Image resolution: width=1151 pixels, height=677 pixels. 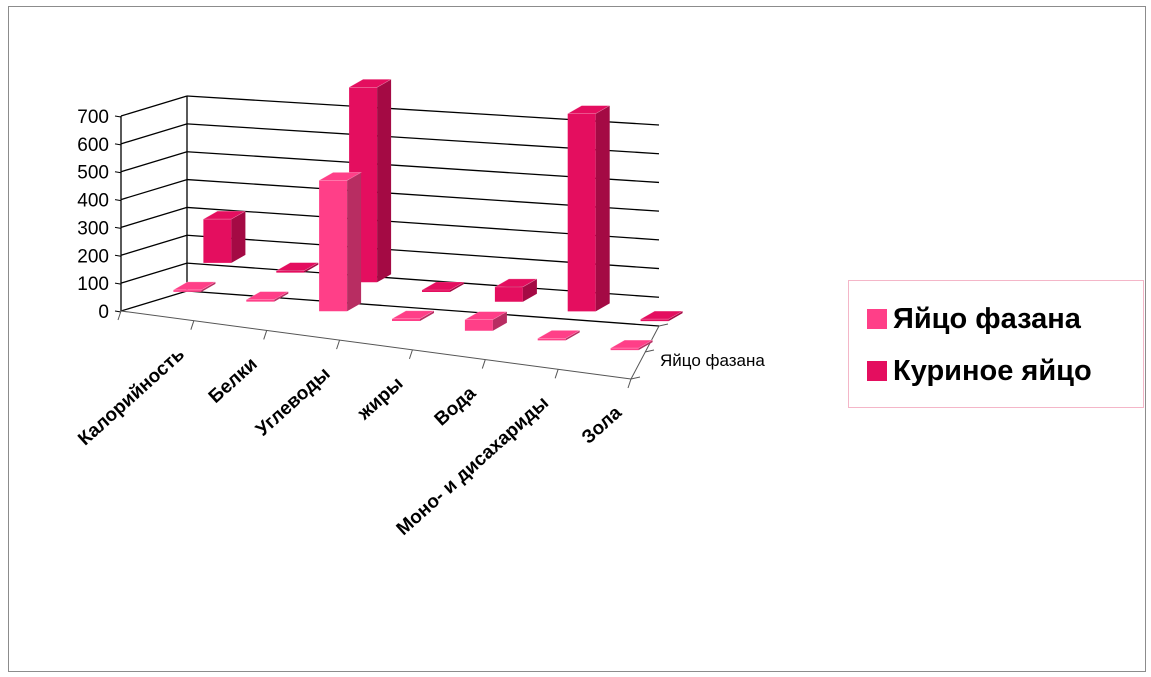 What do you see at coordinates (93, 117) in the screenshot?
I see `y-tick-label: 700` at bounding box center [93, 117].